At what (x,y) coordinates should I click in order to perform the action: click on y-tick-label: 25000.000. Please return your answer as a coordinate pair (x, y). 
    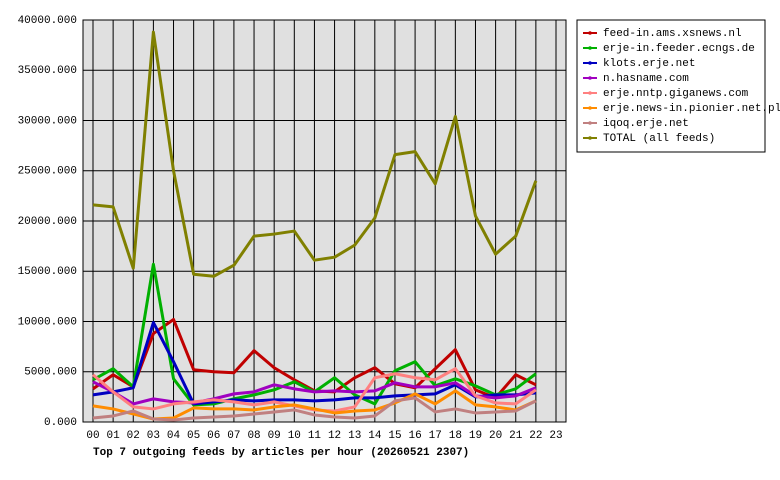
    Looking at the image, I should click on (47, 172).